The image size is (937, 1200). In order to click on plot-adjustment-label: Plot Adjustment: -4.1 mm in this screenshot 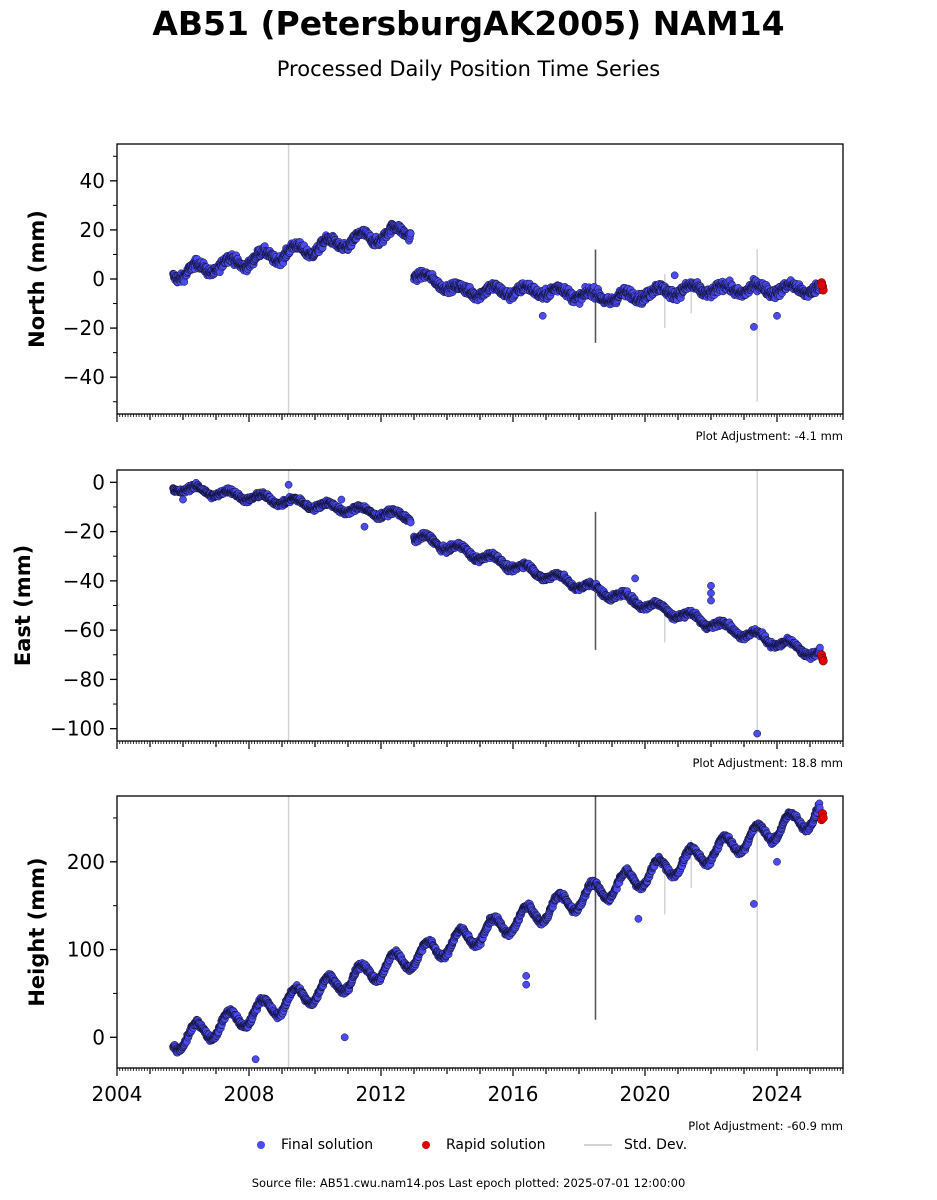, I will do `click(769, 436)`.